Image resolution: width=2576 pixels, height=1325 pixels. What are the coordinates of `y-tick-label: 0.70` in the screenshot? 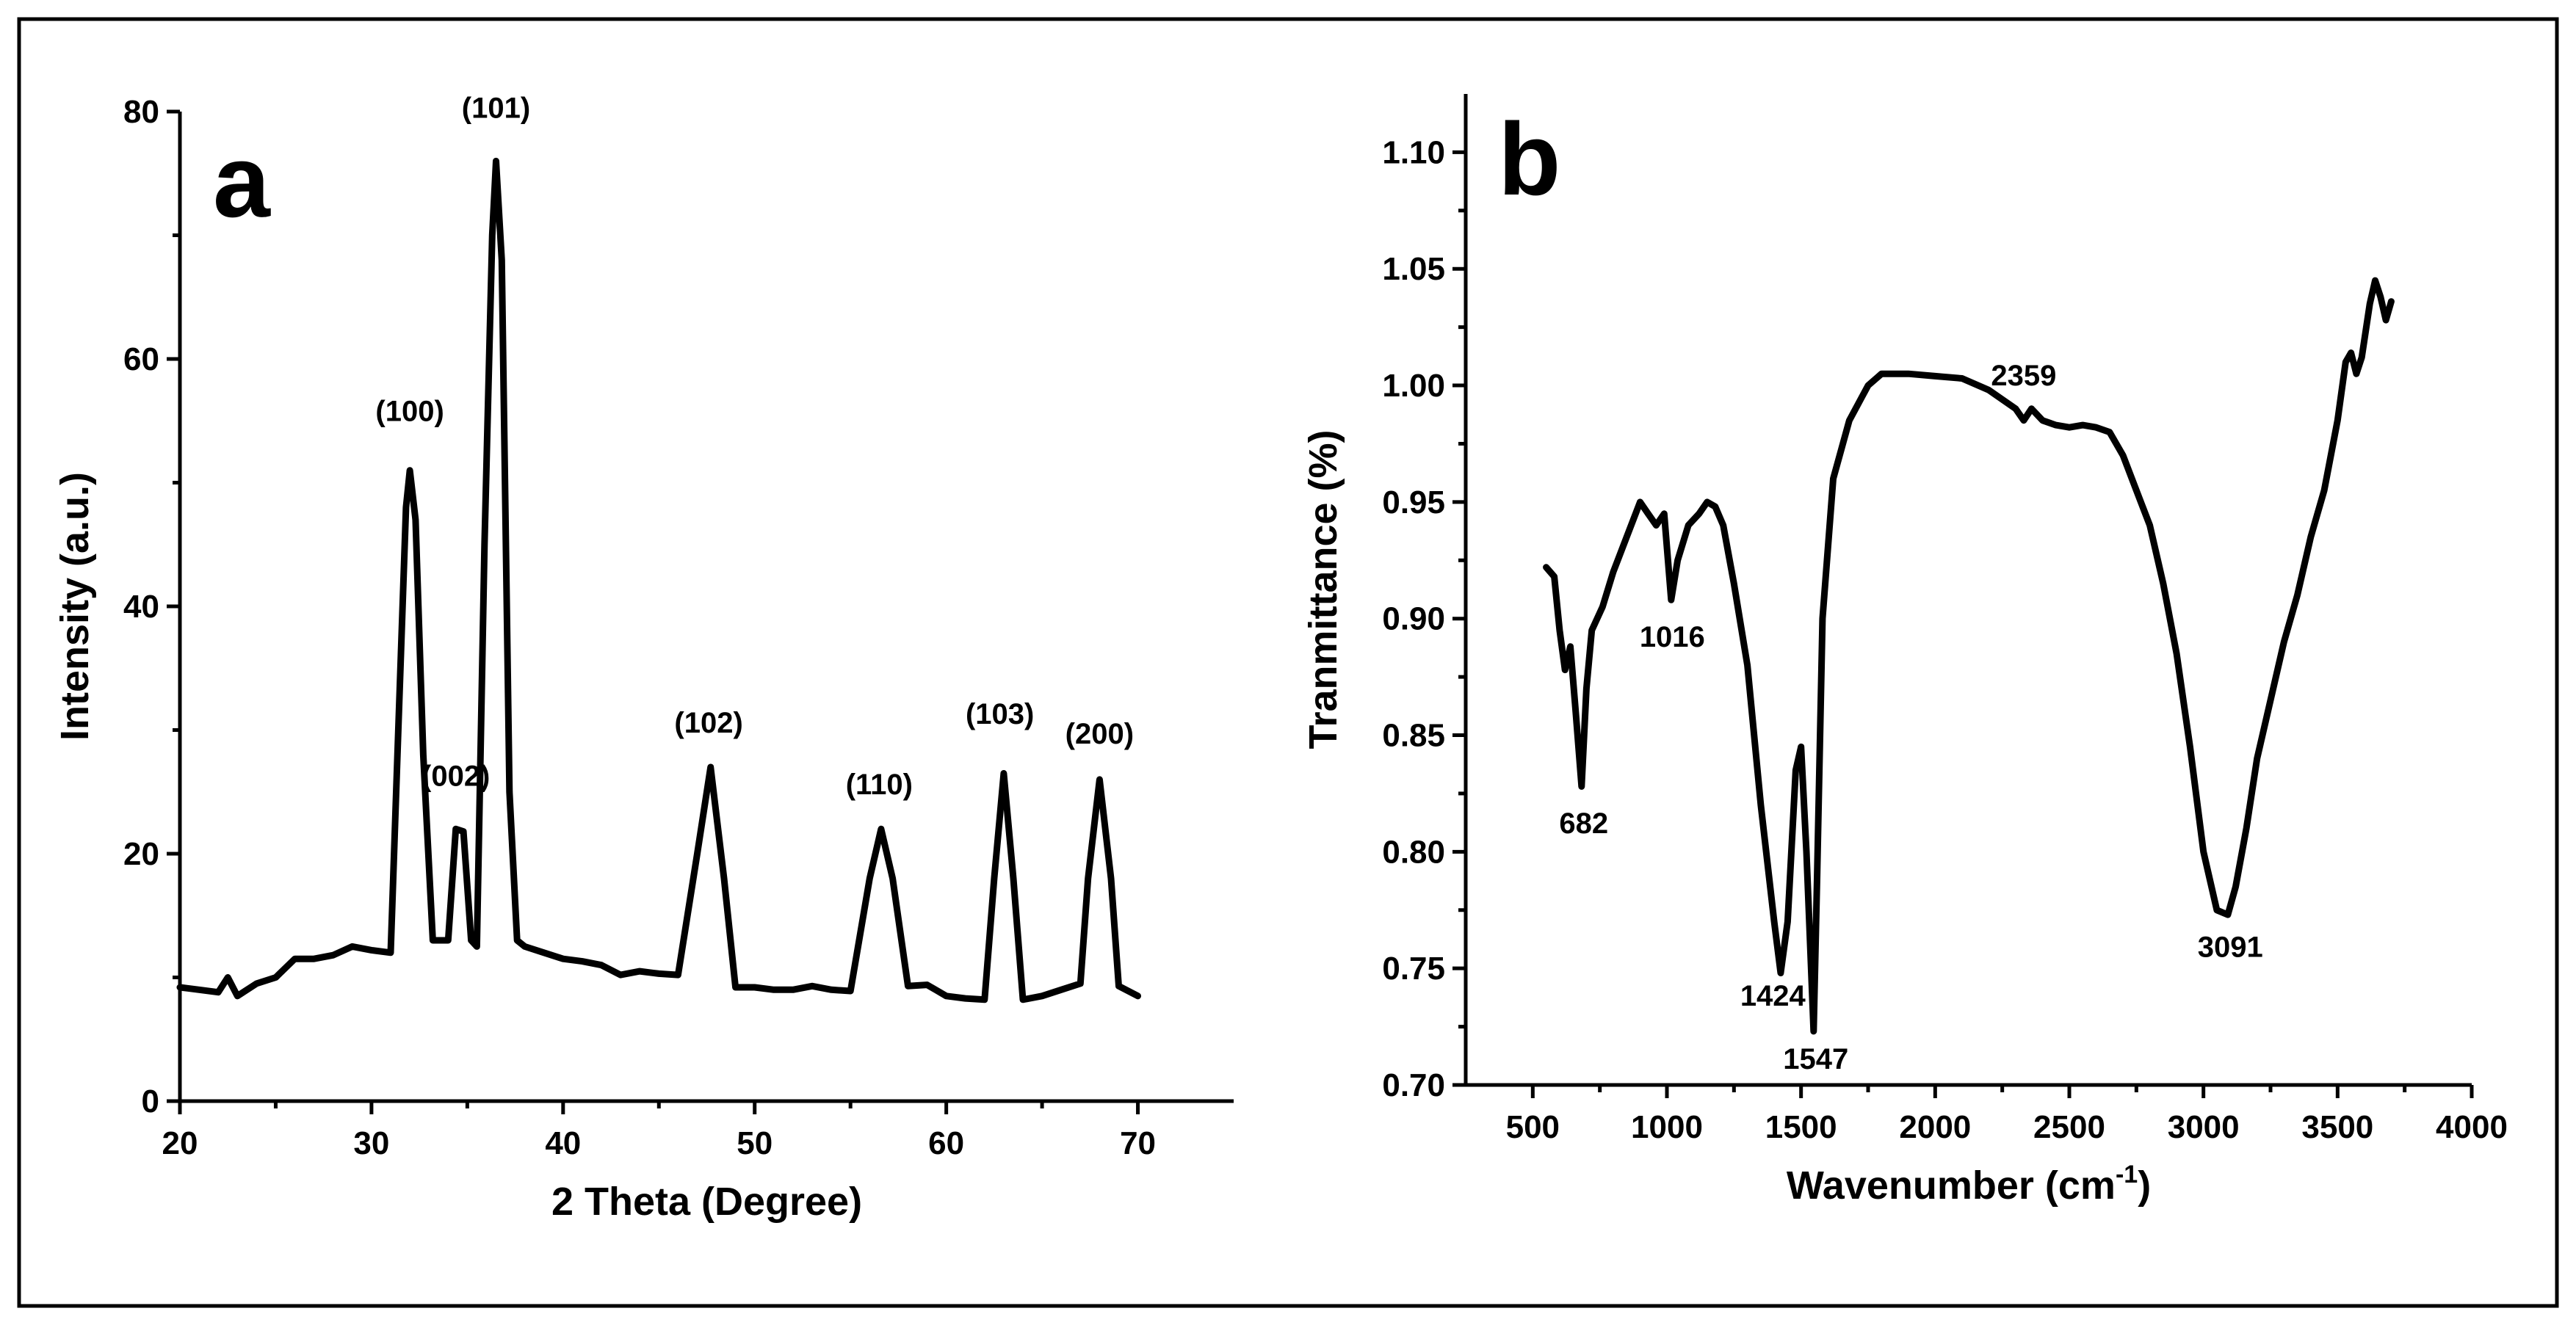 It's located at (1413, 1085).